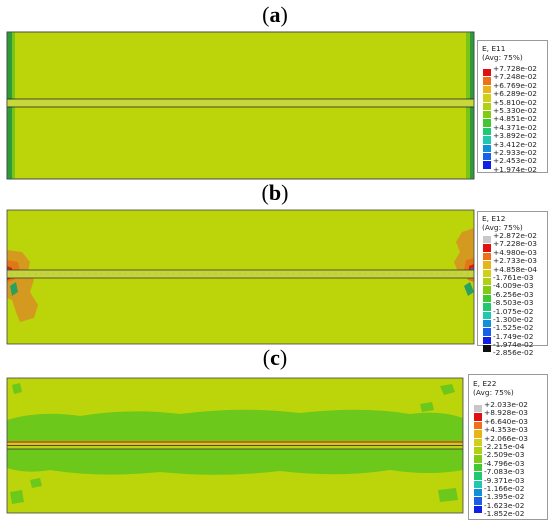  Describe the element at coordinates (515, 136) in the screenshot. I see `legend-value-label: +3.892e-02` at that location.